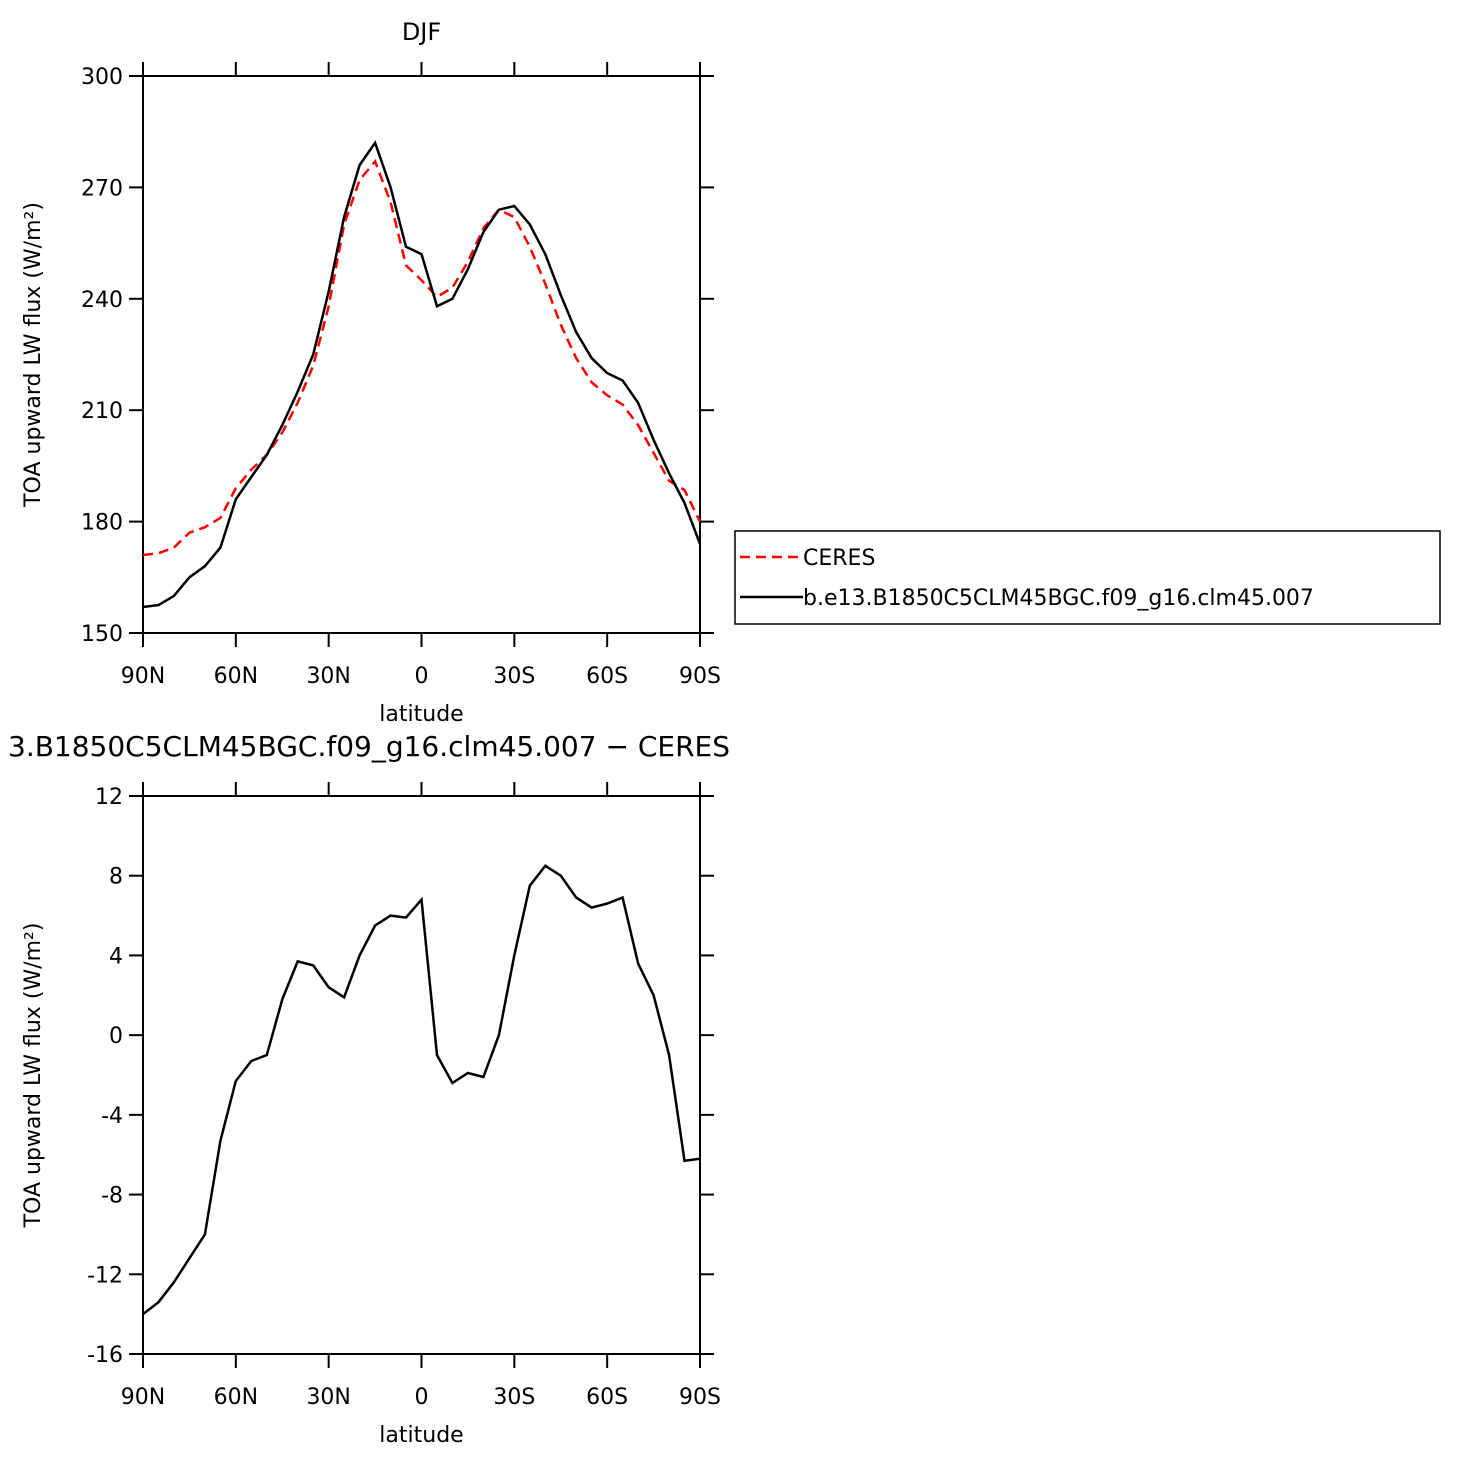  I want to click on y-tick-label: -16, so click(105, 1355).